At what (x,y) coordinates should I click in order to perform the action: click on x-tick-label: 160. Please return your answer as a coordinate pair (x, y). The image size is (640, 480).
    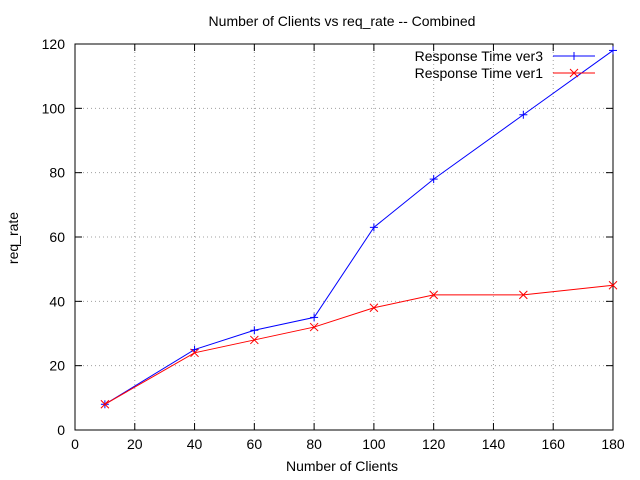
    Looking at the image, I should click on (554, 444).